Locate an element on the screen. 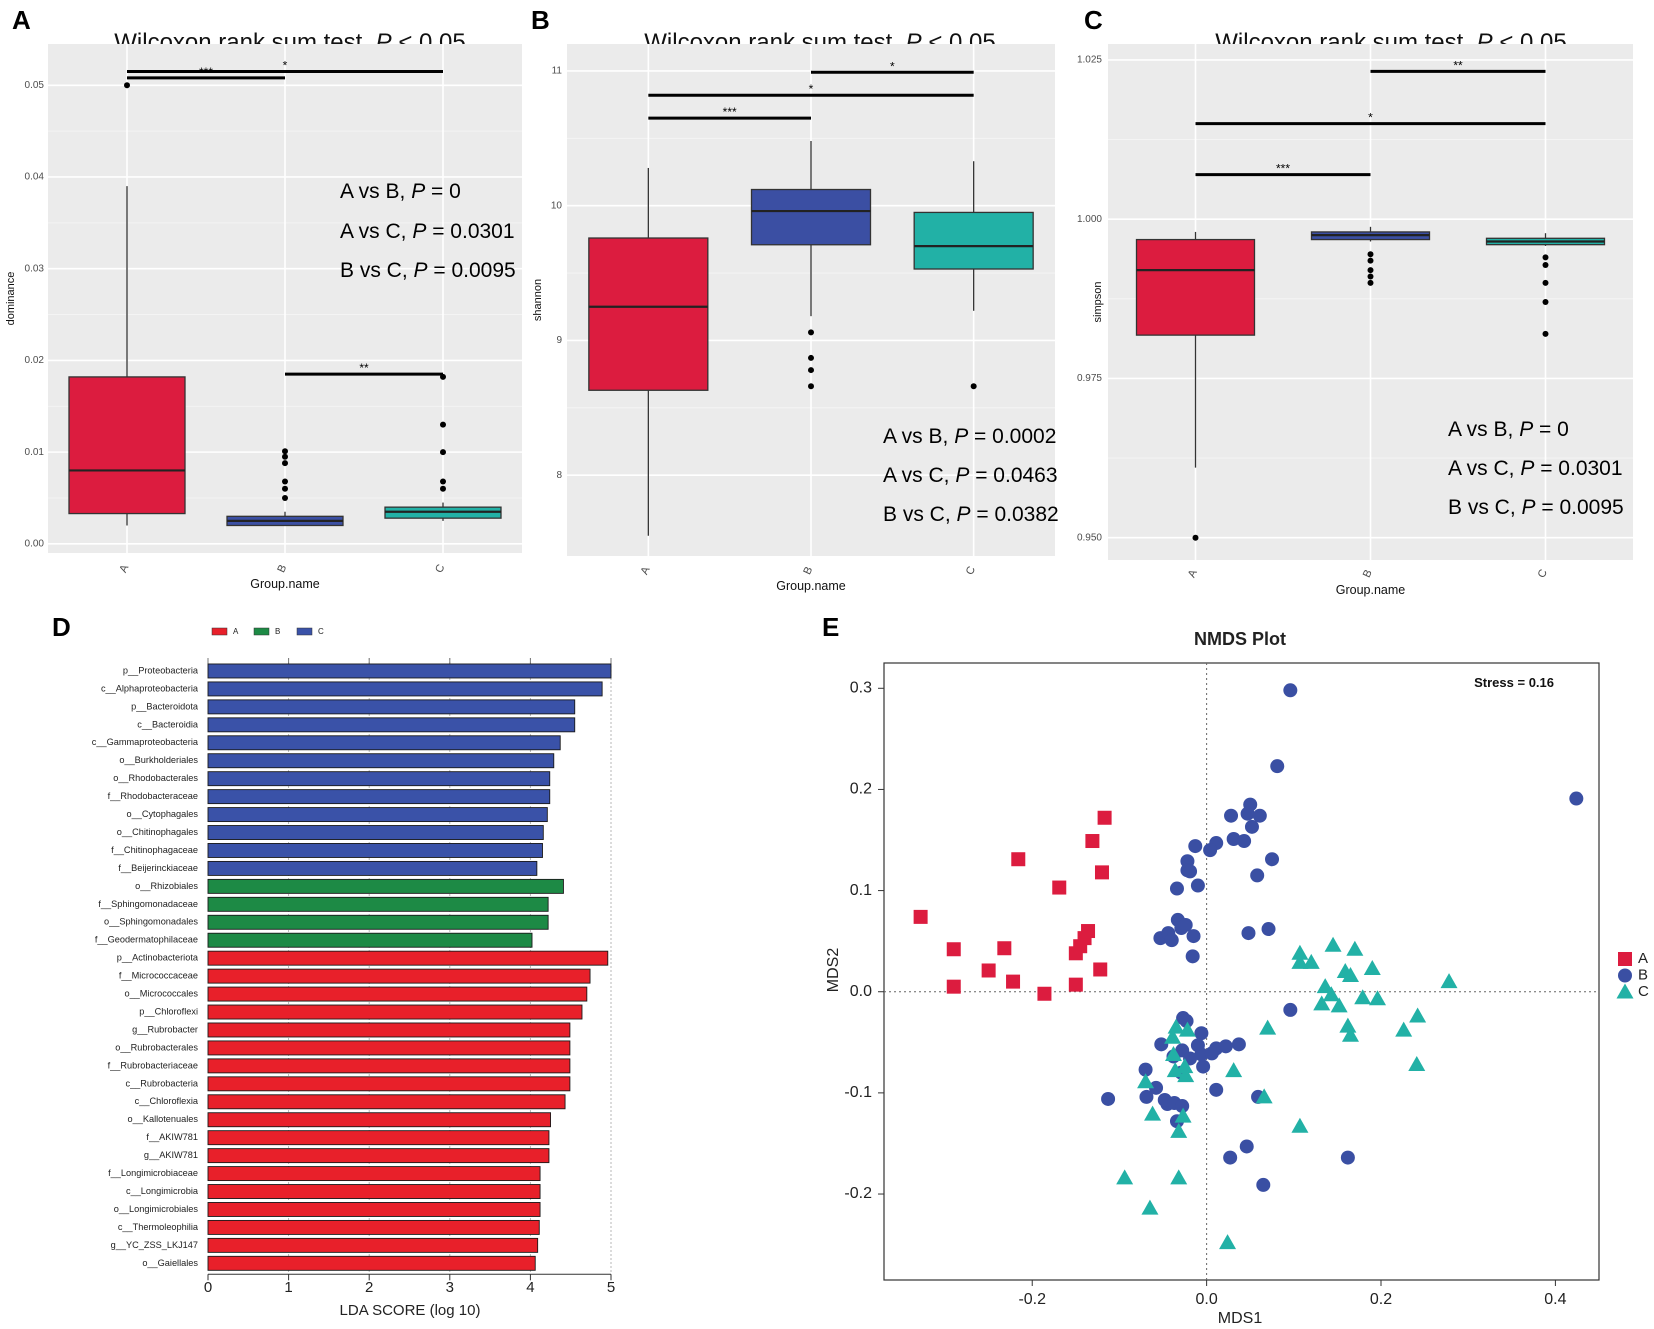  annotation-prefix: B vs C, is located at coordinates (1485, 507).